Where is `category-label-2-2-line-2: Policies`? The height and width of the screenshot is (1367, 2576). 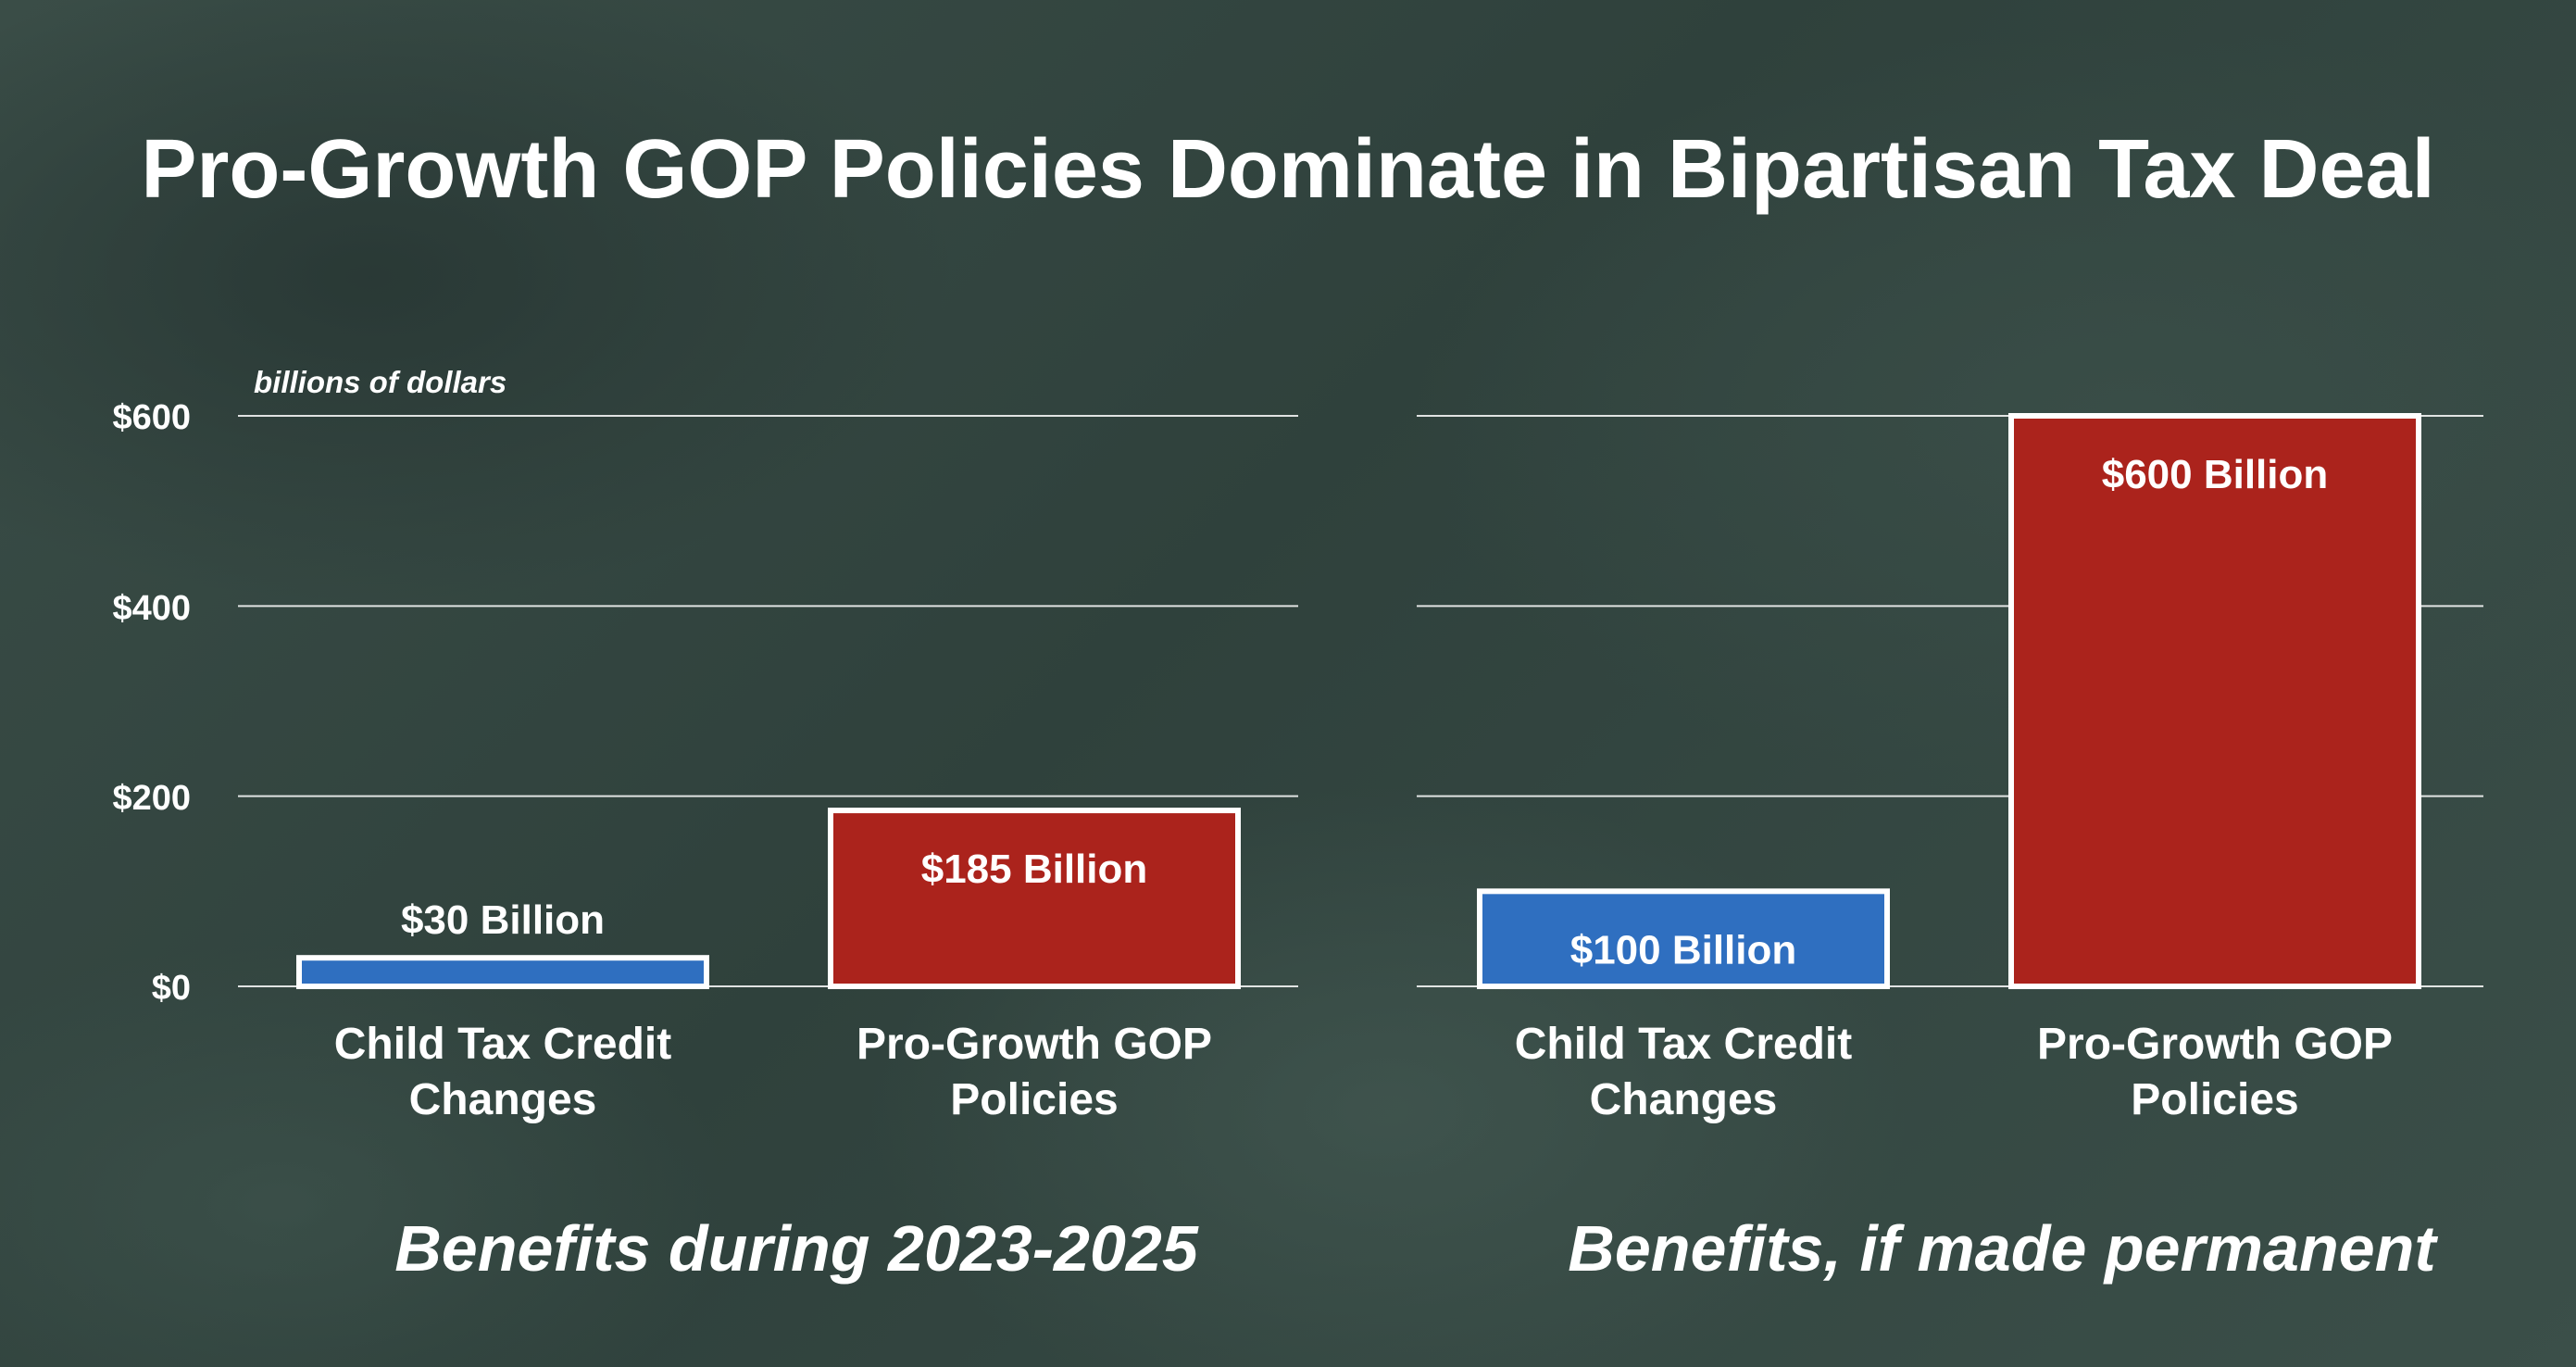
category-label-2-2-line-2: Policies is located at coordinates (2215, 1099).